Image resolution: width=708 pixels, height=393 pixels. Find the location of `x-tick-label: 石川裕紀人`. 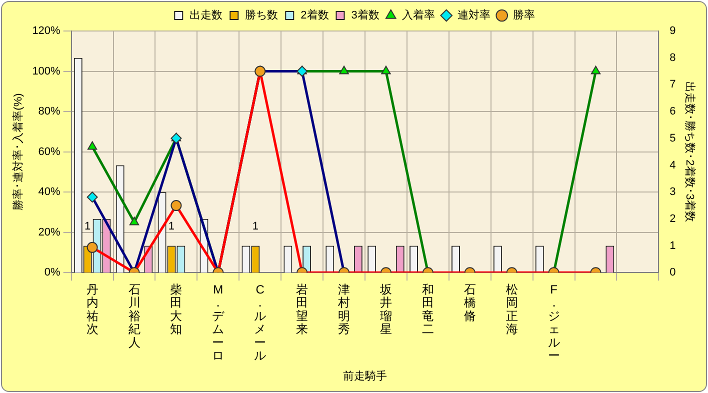

x-tick-label: 石川裕紀人 is located at coordinates (134, 316).